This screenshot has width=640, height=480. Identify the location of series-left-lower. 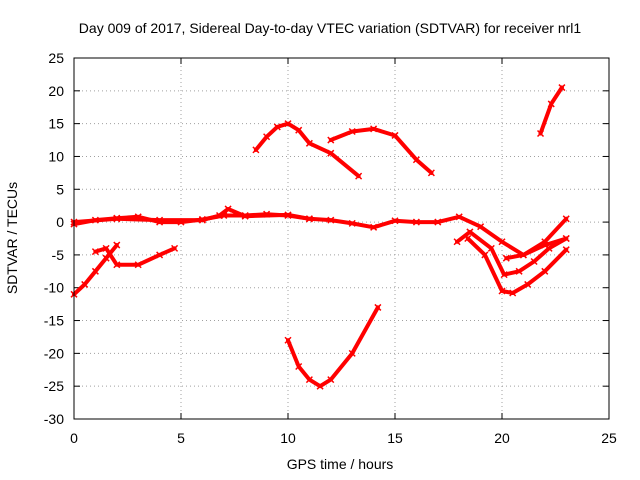
(135, 256).